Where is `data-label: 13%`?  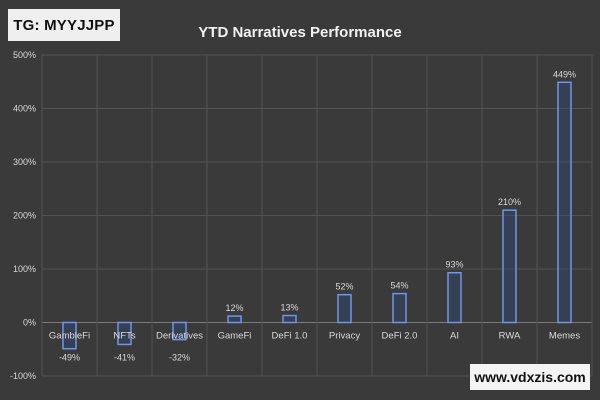
data-label: 13% is located at coordinates (289, 308).